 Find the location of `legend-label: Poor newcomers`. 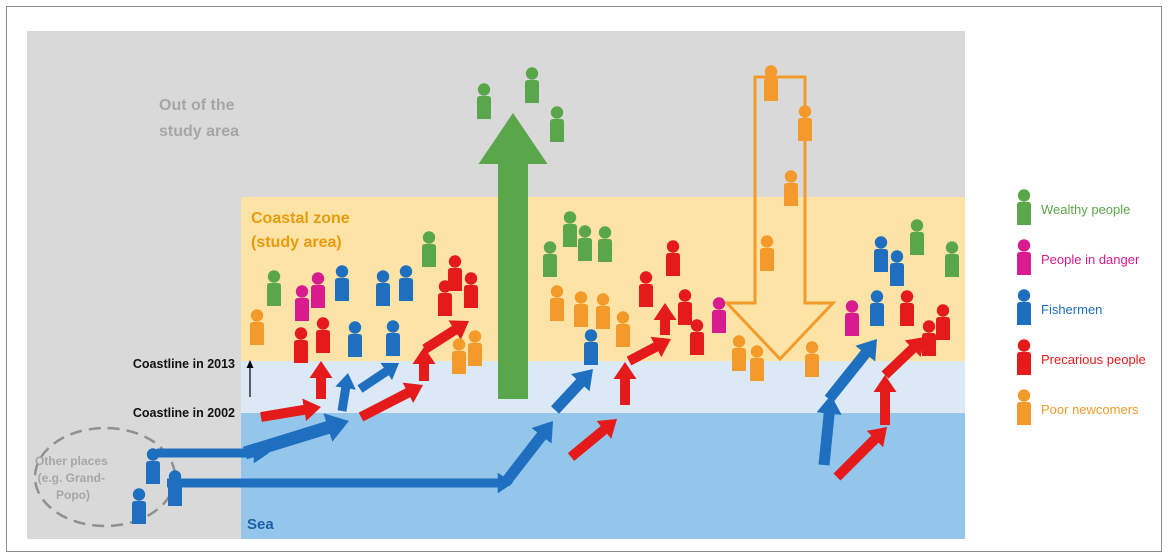

legend-label: Poor newcomers is located at coordinates (1090, 409).